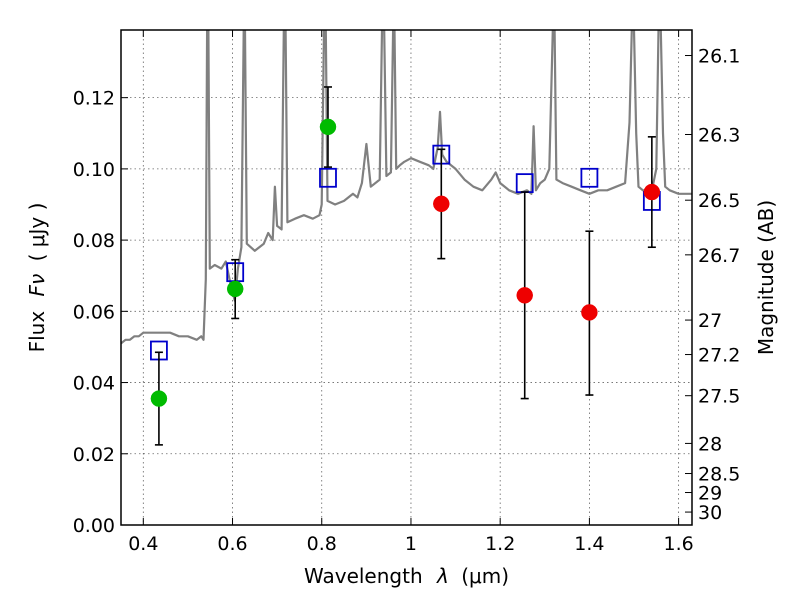  What do you see at coordinates (710, 321) in the screenshot?
I see `right-y-tick-label: 27` at bounding box center [710, 321].